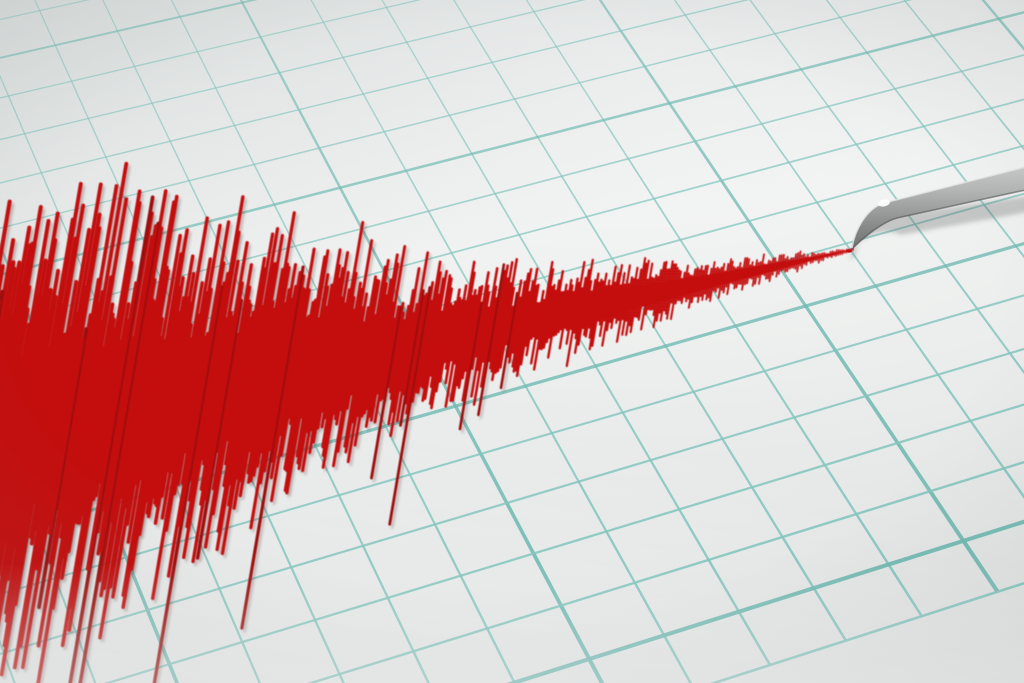  What do you see at coordinates (934, 212) in the screenshot?
I see `stylus-needle-arm` at bounding box center [934, 212].